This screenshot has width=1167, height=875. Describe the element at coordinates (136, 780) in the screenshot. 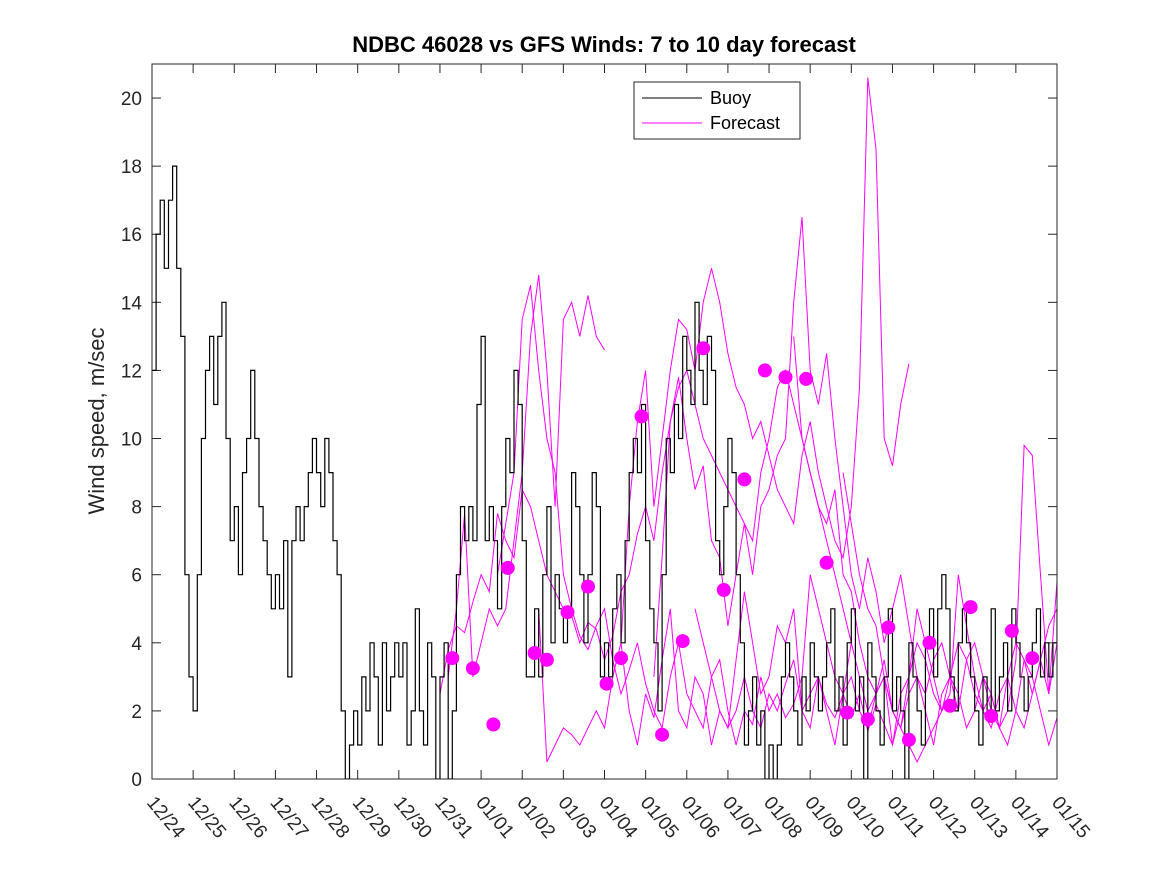

I see `y-tick-label: 0` at that location.